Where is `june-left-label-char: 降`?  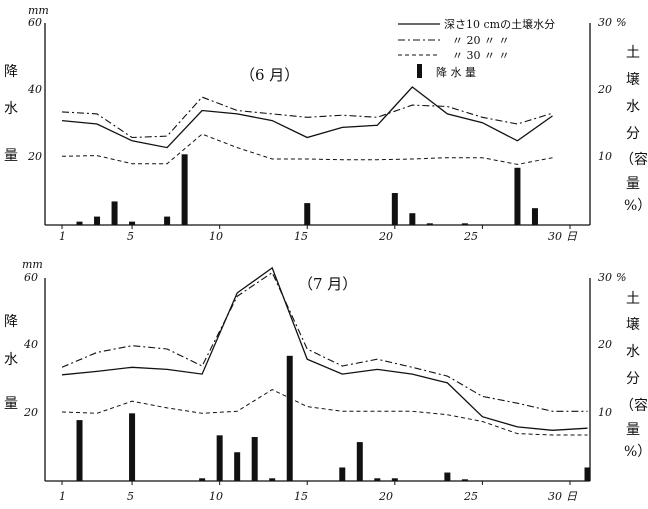
june-left-label-char: 降 is located at coordinates (11, 72).